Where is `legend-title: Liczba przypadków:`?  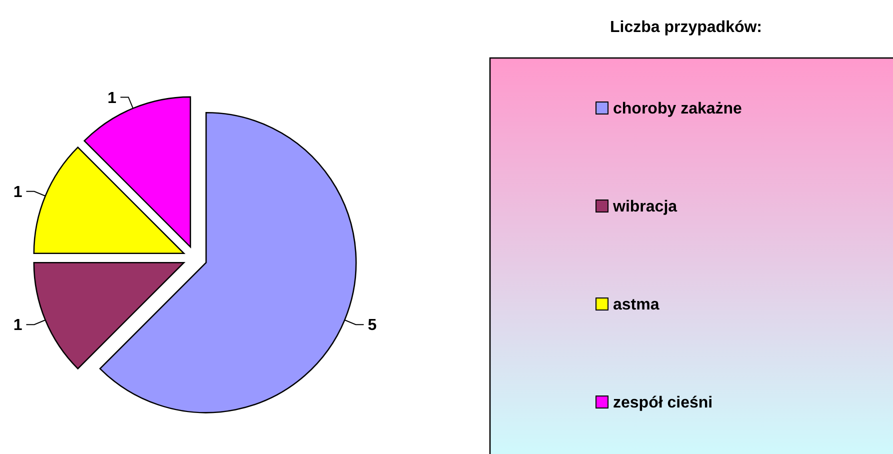 legend-title: Liczba przypadków: is located at coordinates (686, 27).